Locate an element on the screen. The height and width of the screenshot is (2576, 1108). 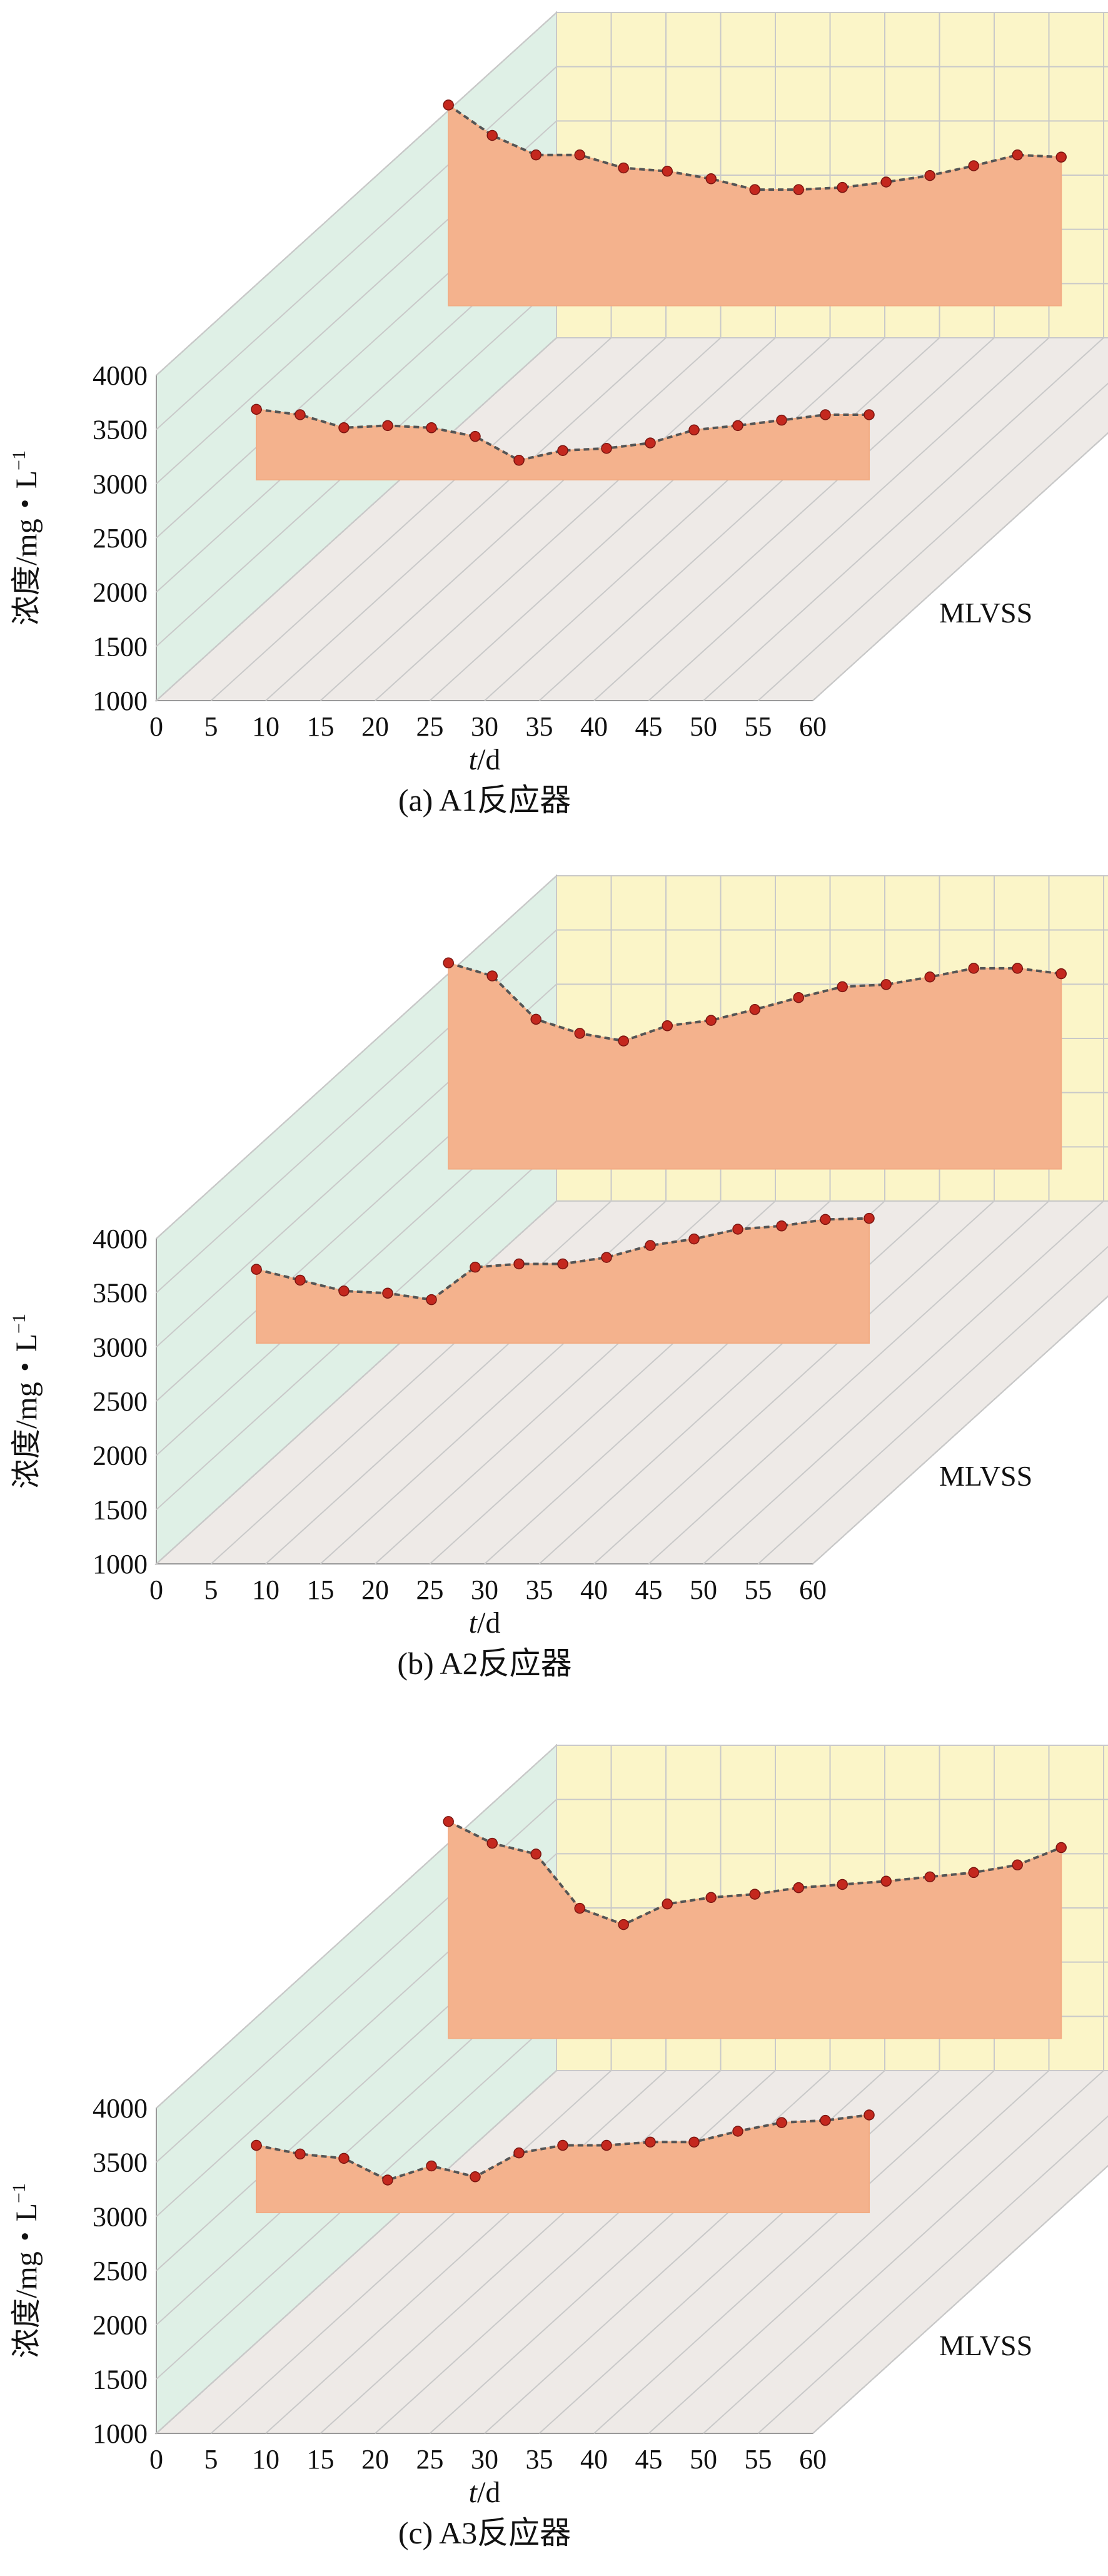
y-axis-label: 浓度/mg・L−1 is located at coordinates (26, 538).